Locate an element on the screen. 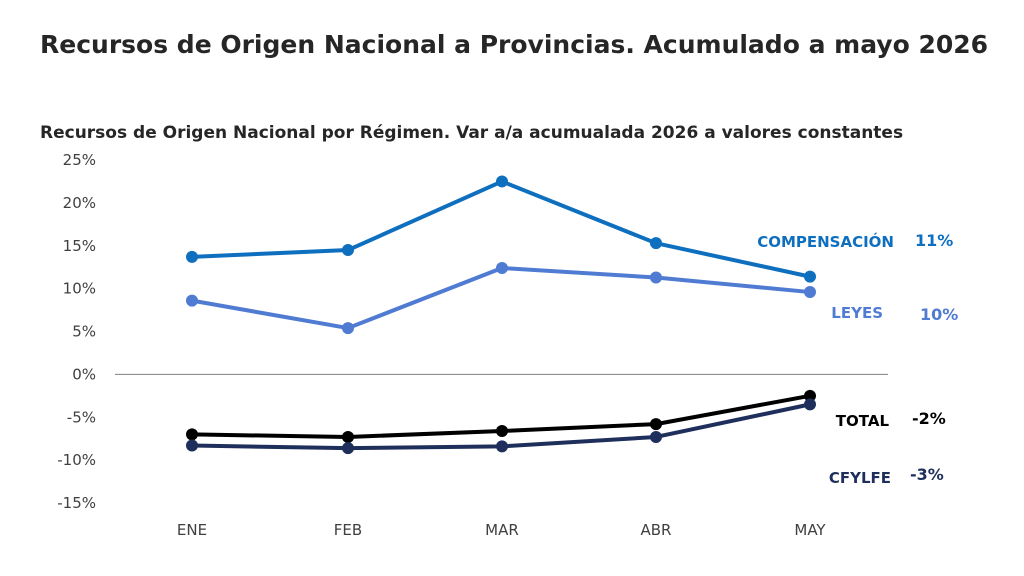 The image size is (1024, 576). y-tick-label: 10% is located at coordinates (79, 289).